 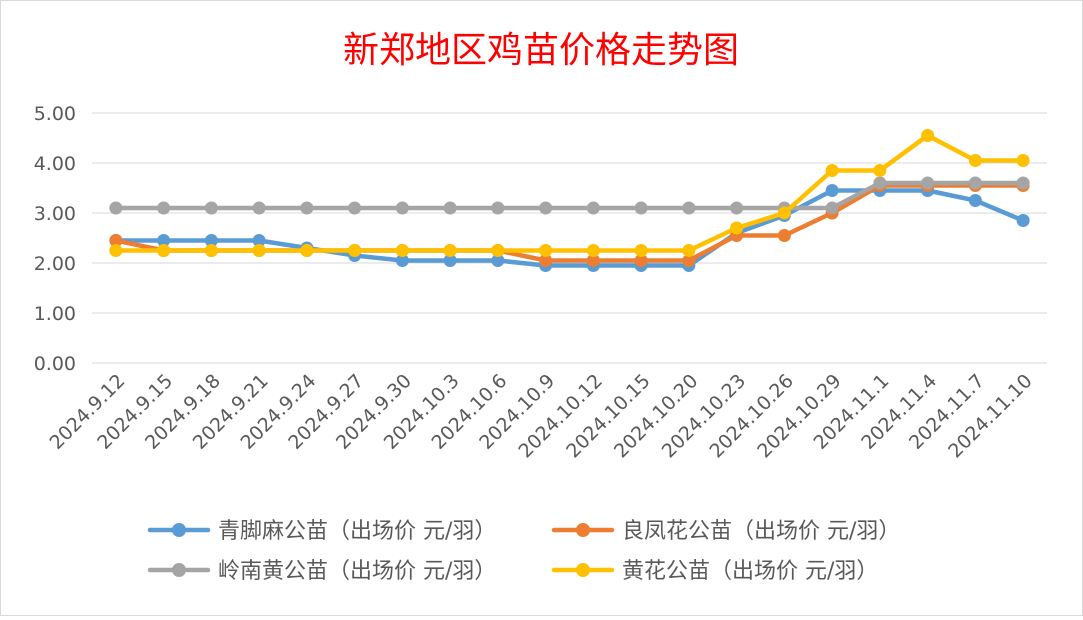 I want to click on legend-item: 青脚麻公苗（出场价 元/羽）, so click(x=321, y=531).